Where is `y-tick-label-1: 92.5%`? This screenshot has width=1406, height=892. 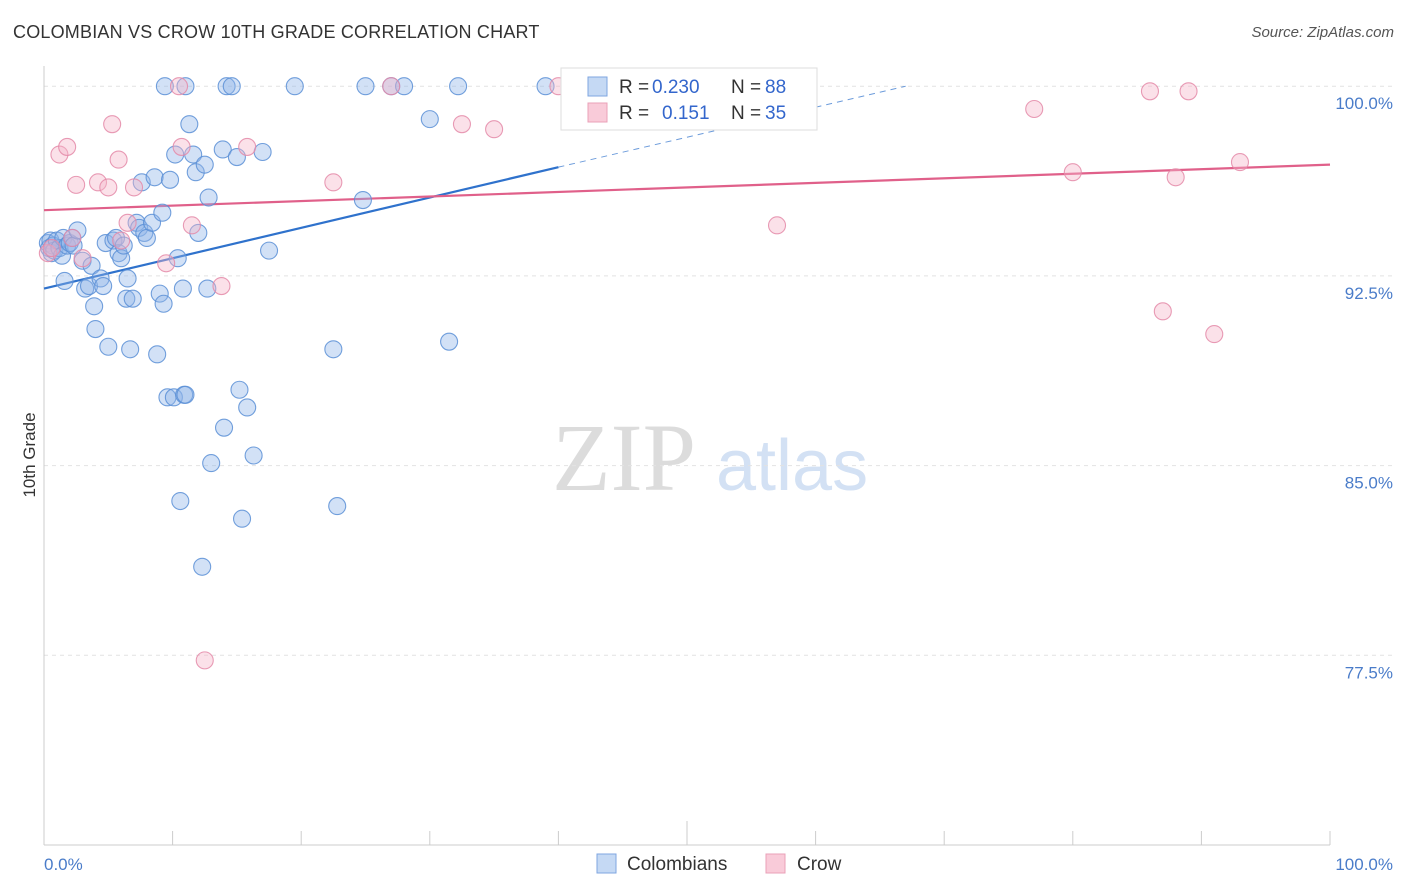 y-tick-label-1: 92.5% is located at coordinates (1369, 293).